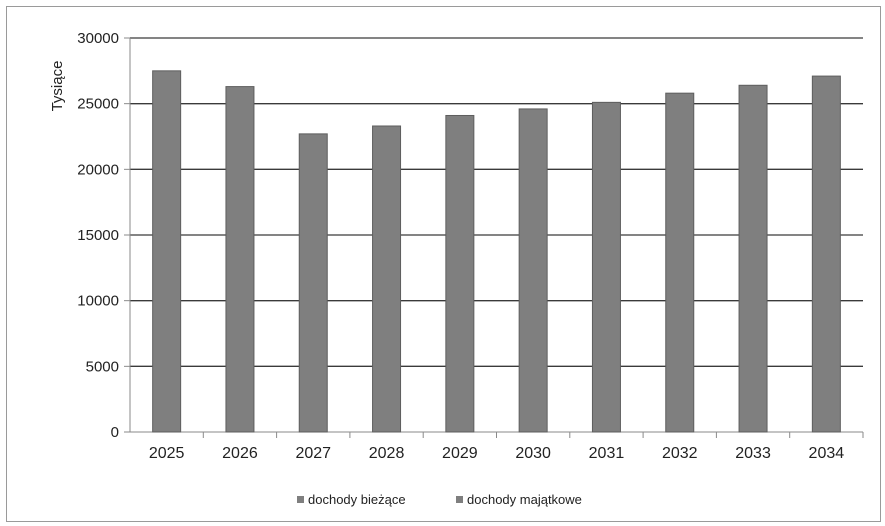 This screenshot has height=526, width=885. I want to click on x-tick-label: 2030, so click(533, 453).